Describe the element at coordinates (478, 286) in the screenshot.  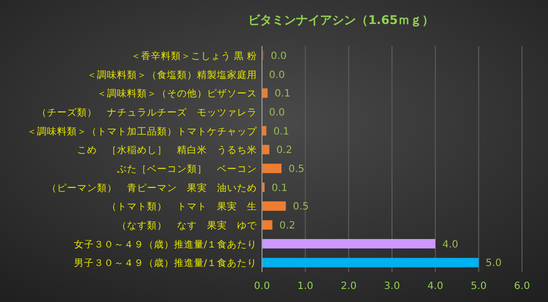
I see `x-tick-label: 5.0` at that location.